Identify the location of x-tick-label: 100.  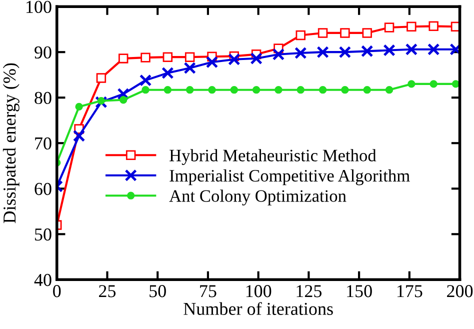
(259, 291).